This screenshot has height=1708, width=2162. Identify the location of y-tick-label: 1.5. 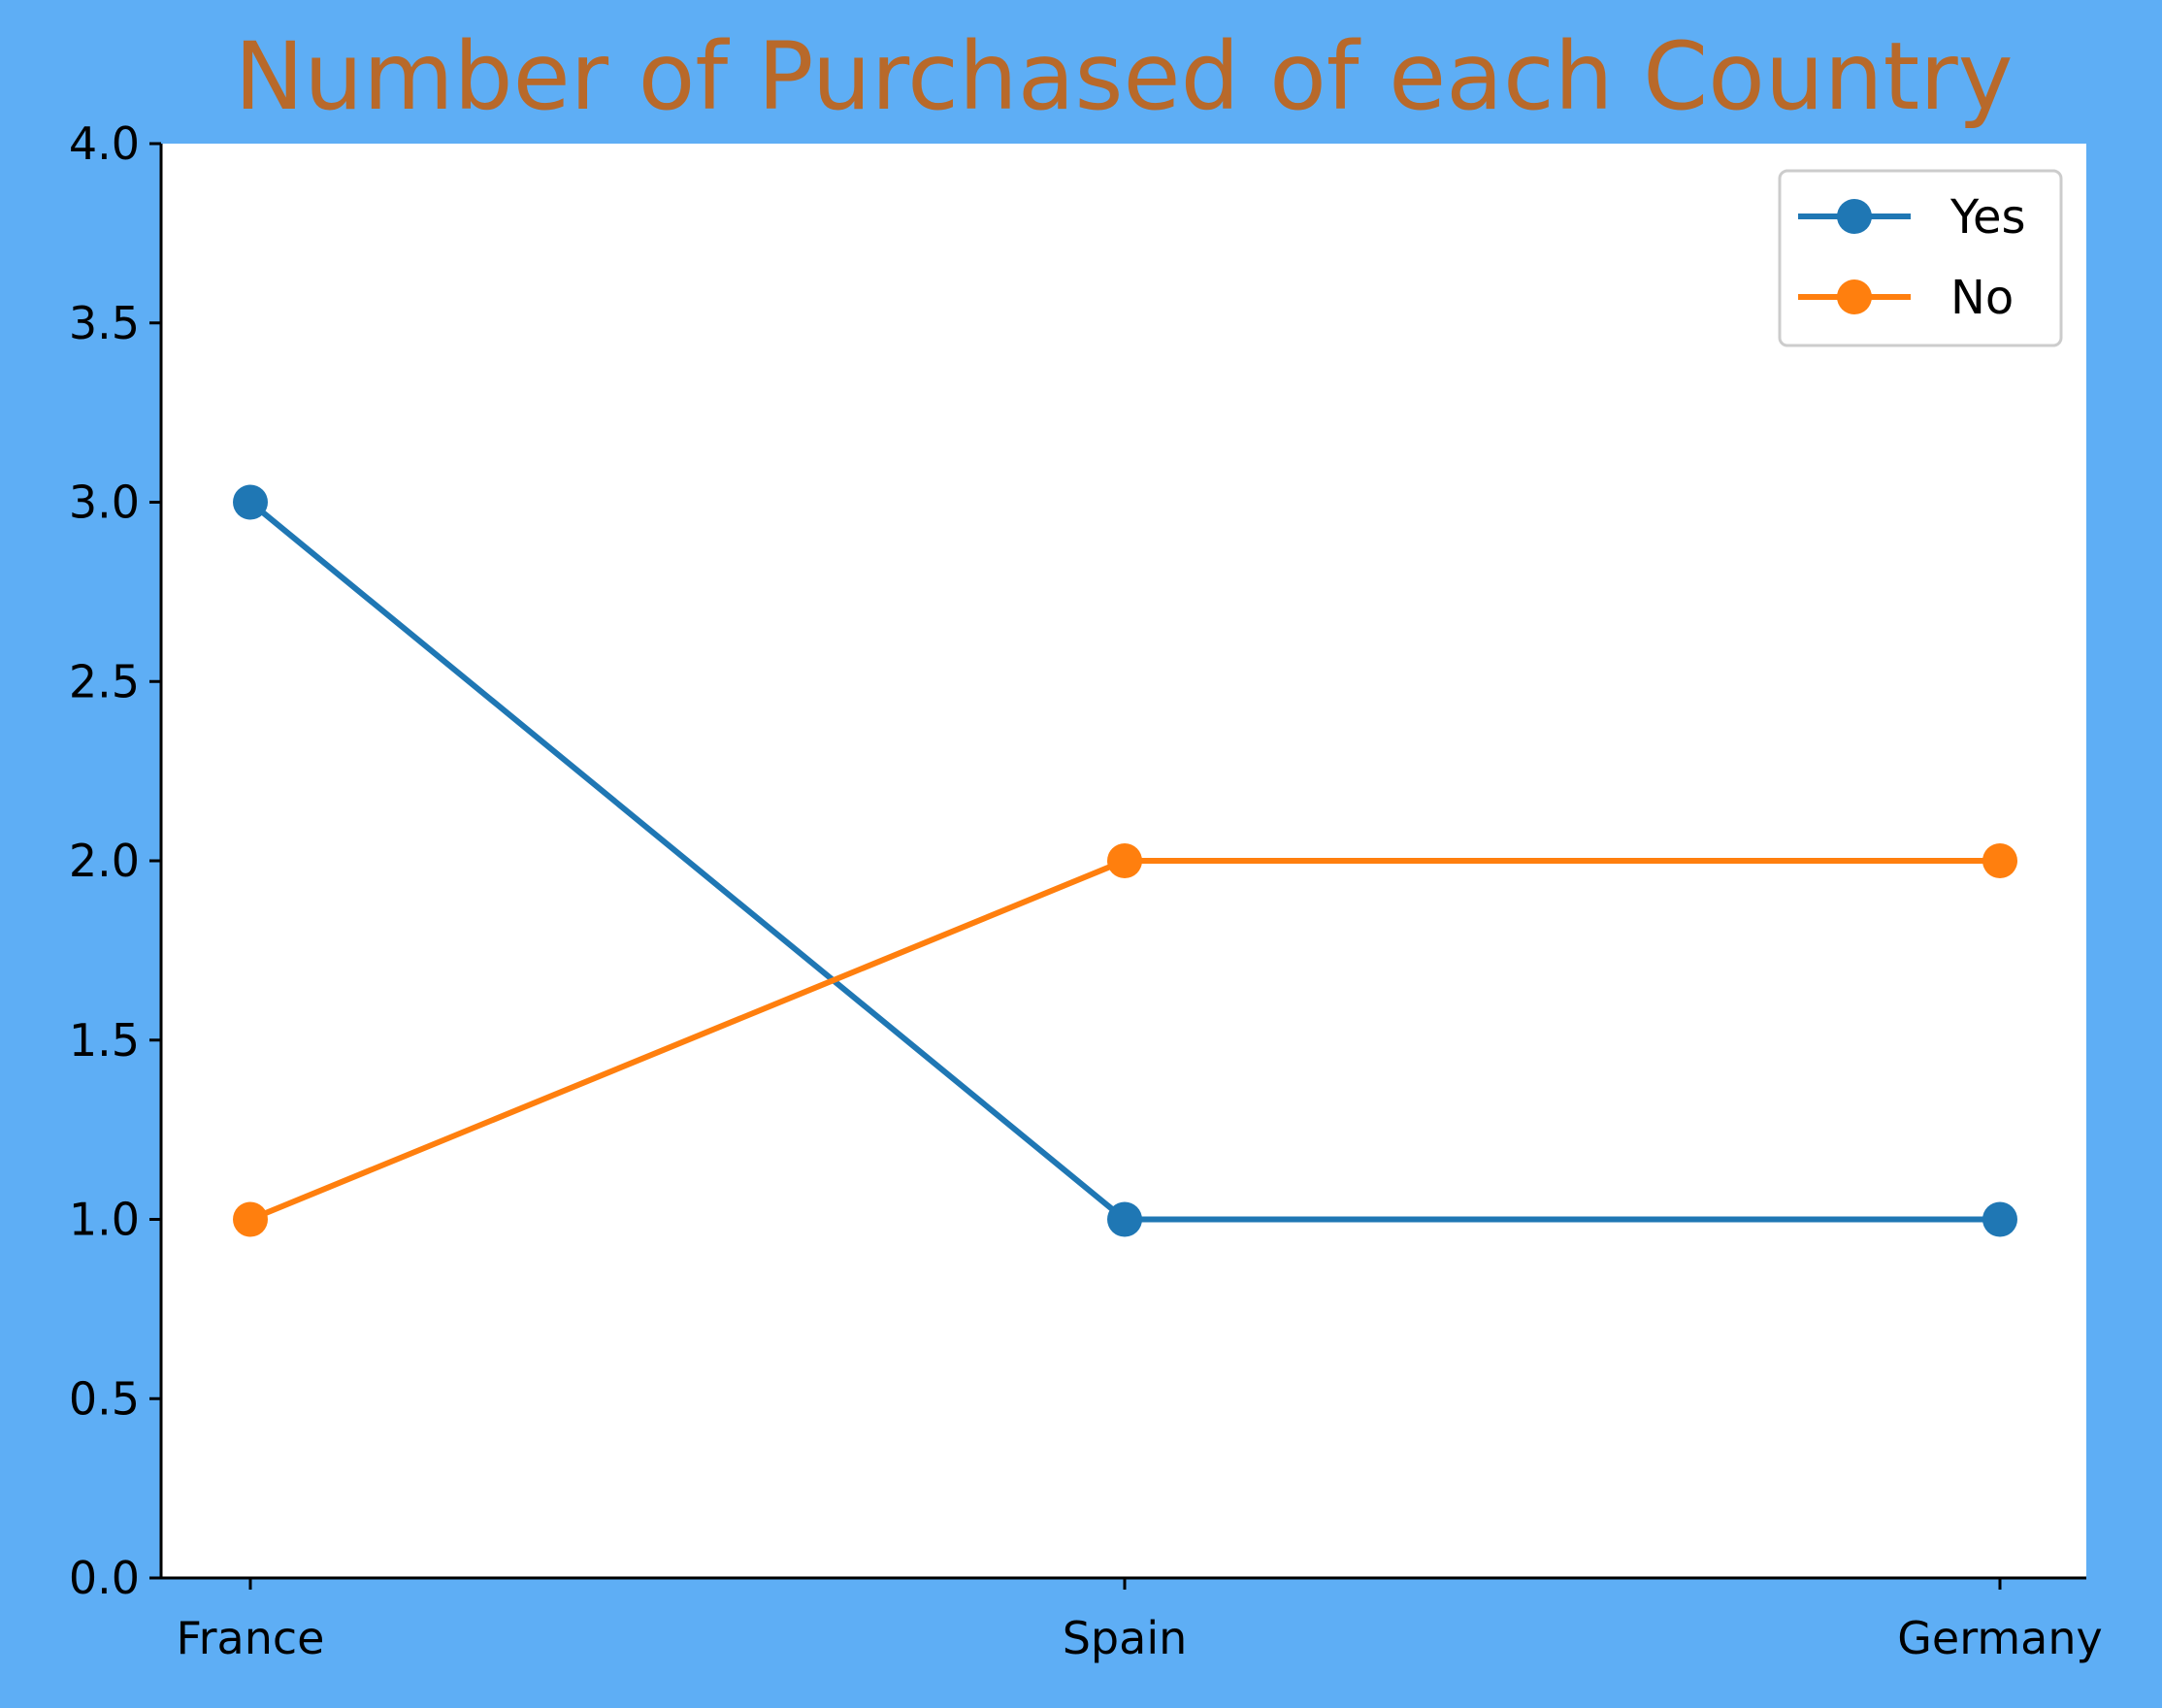
(104, 1040).